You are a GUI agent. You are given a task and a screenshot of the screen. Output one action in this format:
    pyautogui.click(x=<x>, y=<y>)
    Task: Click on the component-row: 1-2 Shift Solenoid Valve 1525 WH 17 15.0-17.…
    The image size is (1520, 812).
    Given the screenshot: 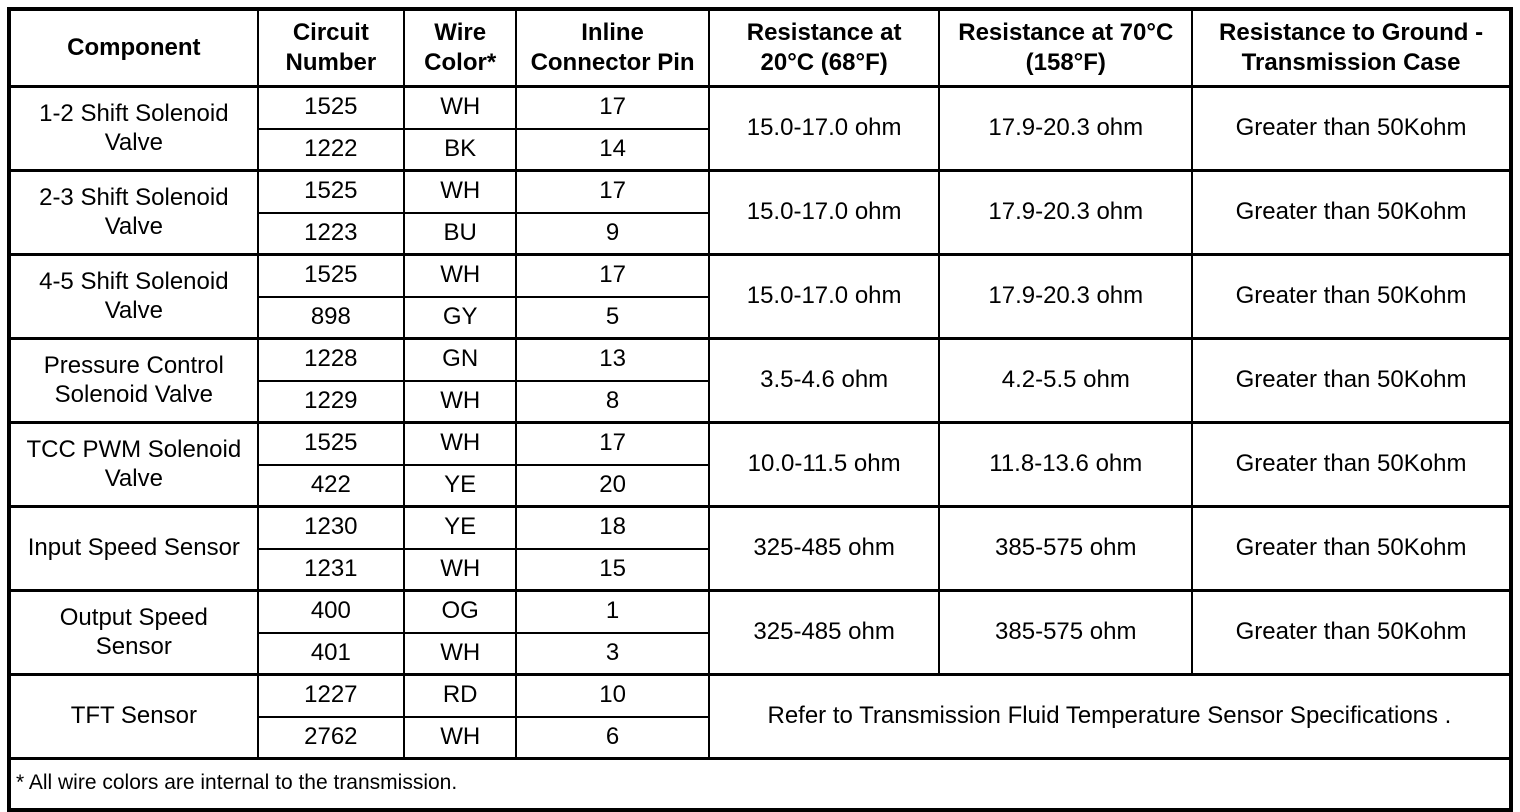 What is the action you would take?
    pyautogui.click(x=760, y=128)
    